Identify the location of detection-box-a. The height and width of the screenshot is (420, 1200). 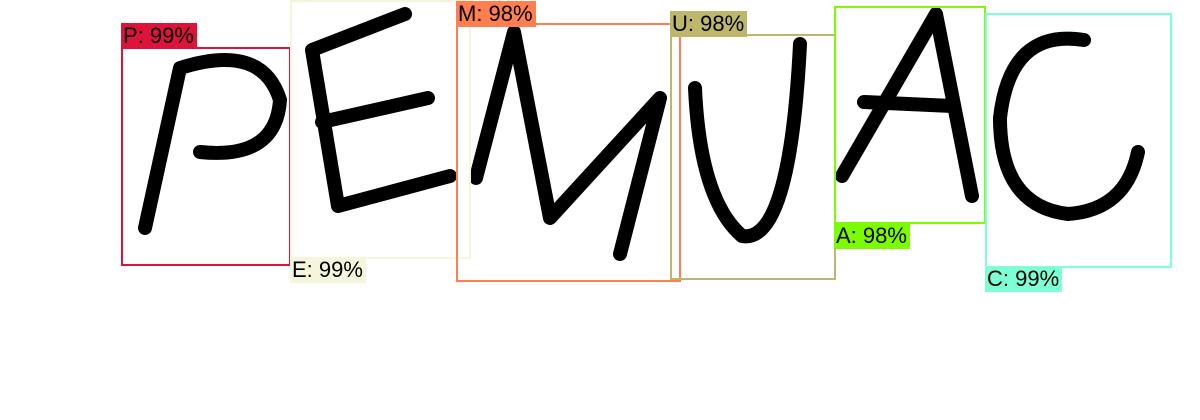
(910, 115).